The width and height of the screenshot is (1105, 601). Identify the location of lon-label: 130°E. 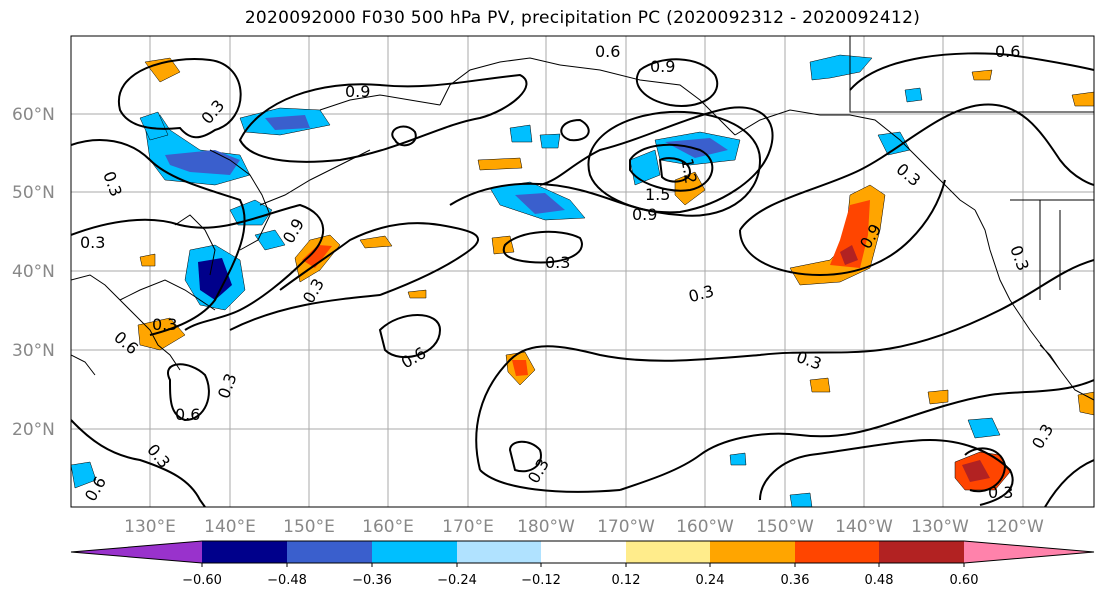
(150, 527).